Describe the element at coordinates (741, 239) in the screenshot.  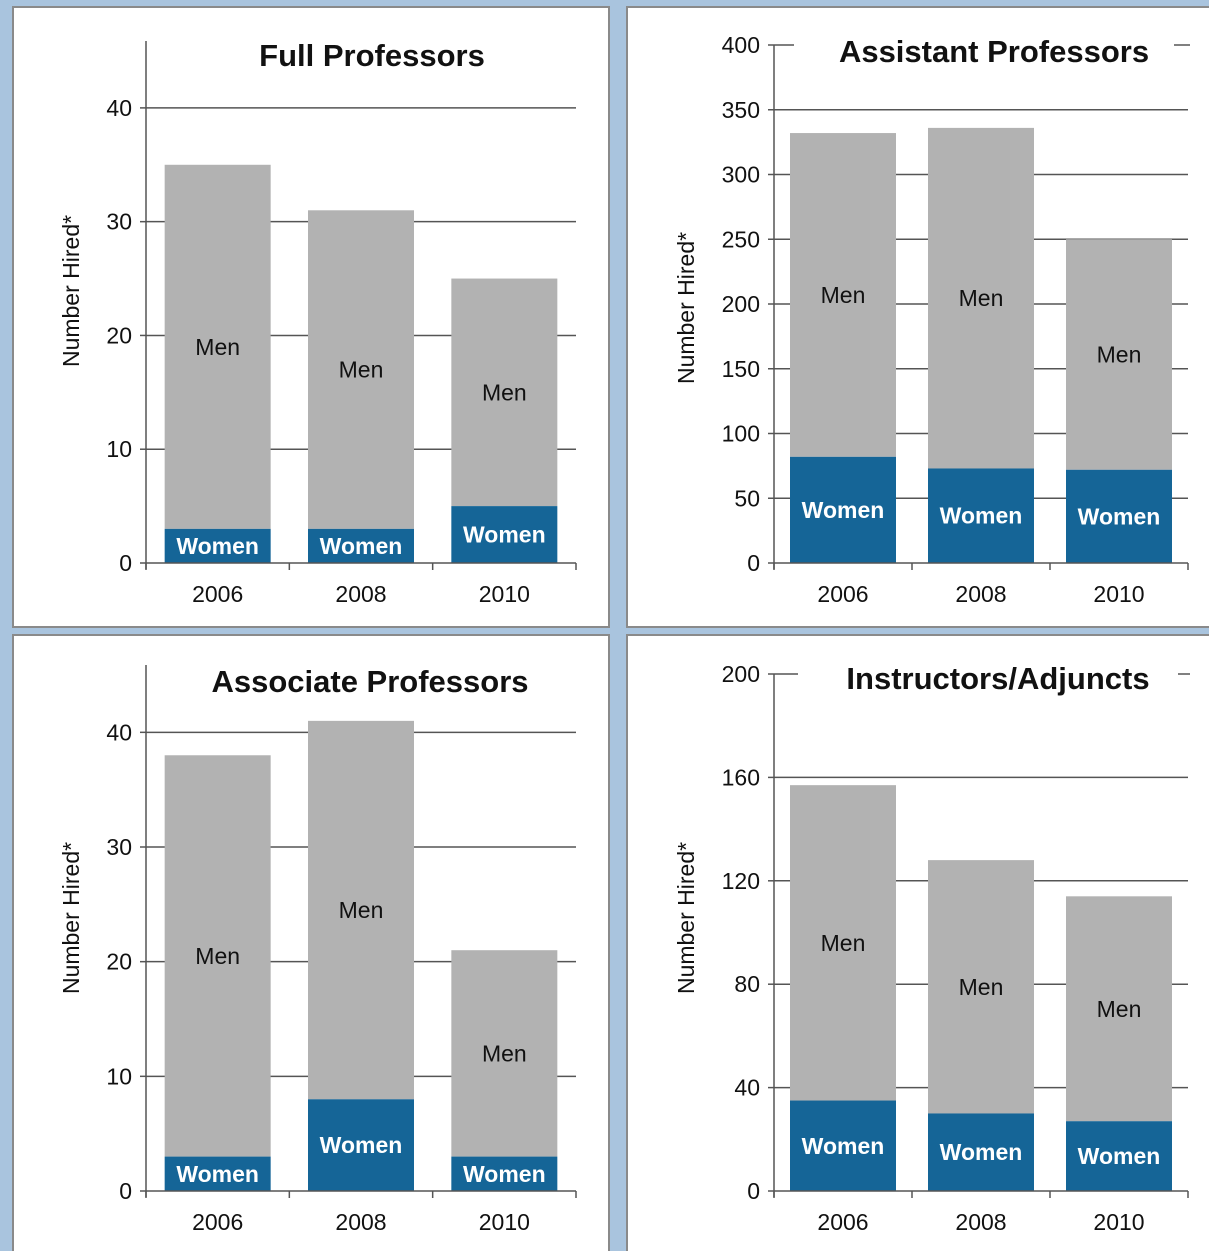
I see `y-tick-label: 250` at that location.